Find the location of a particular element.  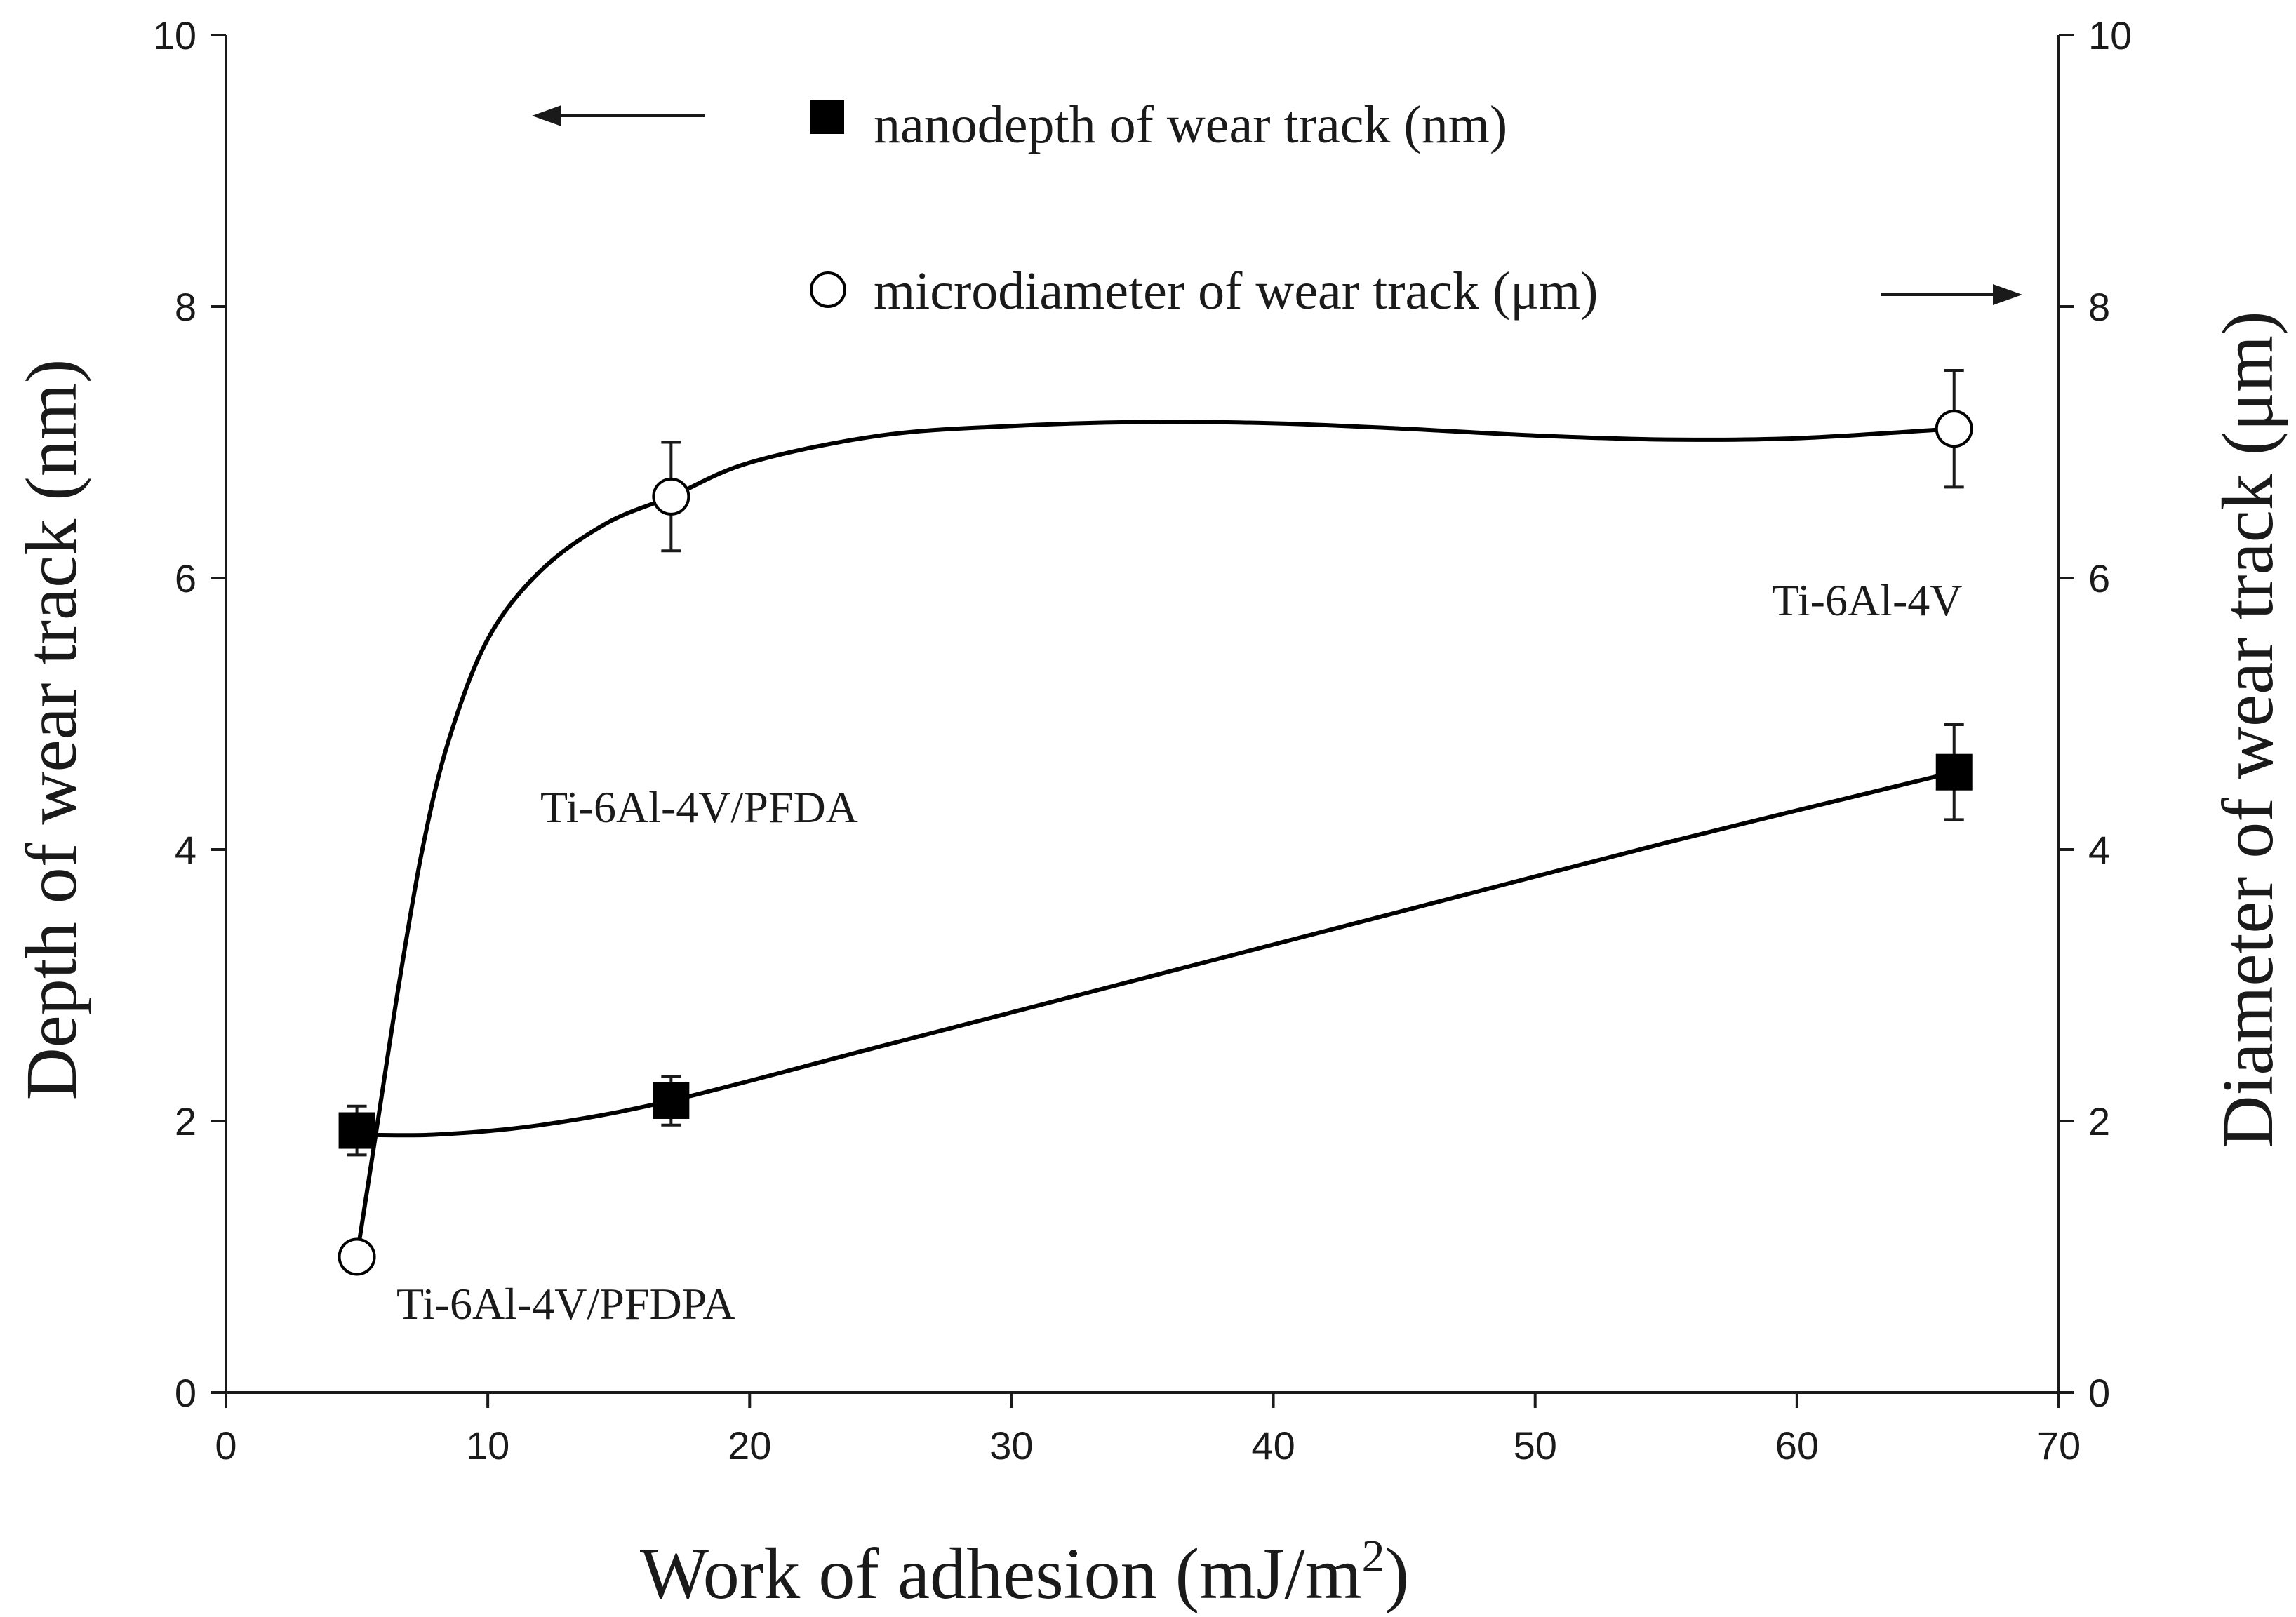

annotation-pfdpa: Ti-6Al-4V/PFDPA is located at coordinates (565, 1304).